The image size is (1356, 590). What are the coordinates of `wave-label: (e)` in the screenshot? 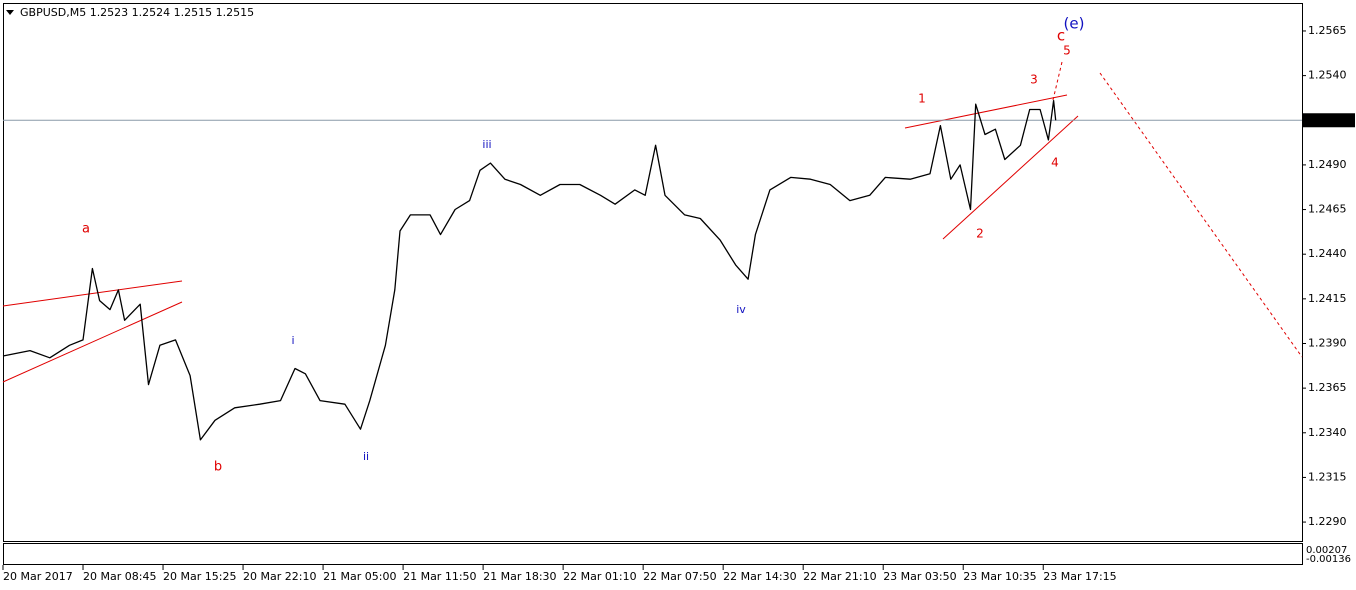 It's located at (1074, 24).